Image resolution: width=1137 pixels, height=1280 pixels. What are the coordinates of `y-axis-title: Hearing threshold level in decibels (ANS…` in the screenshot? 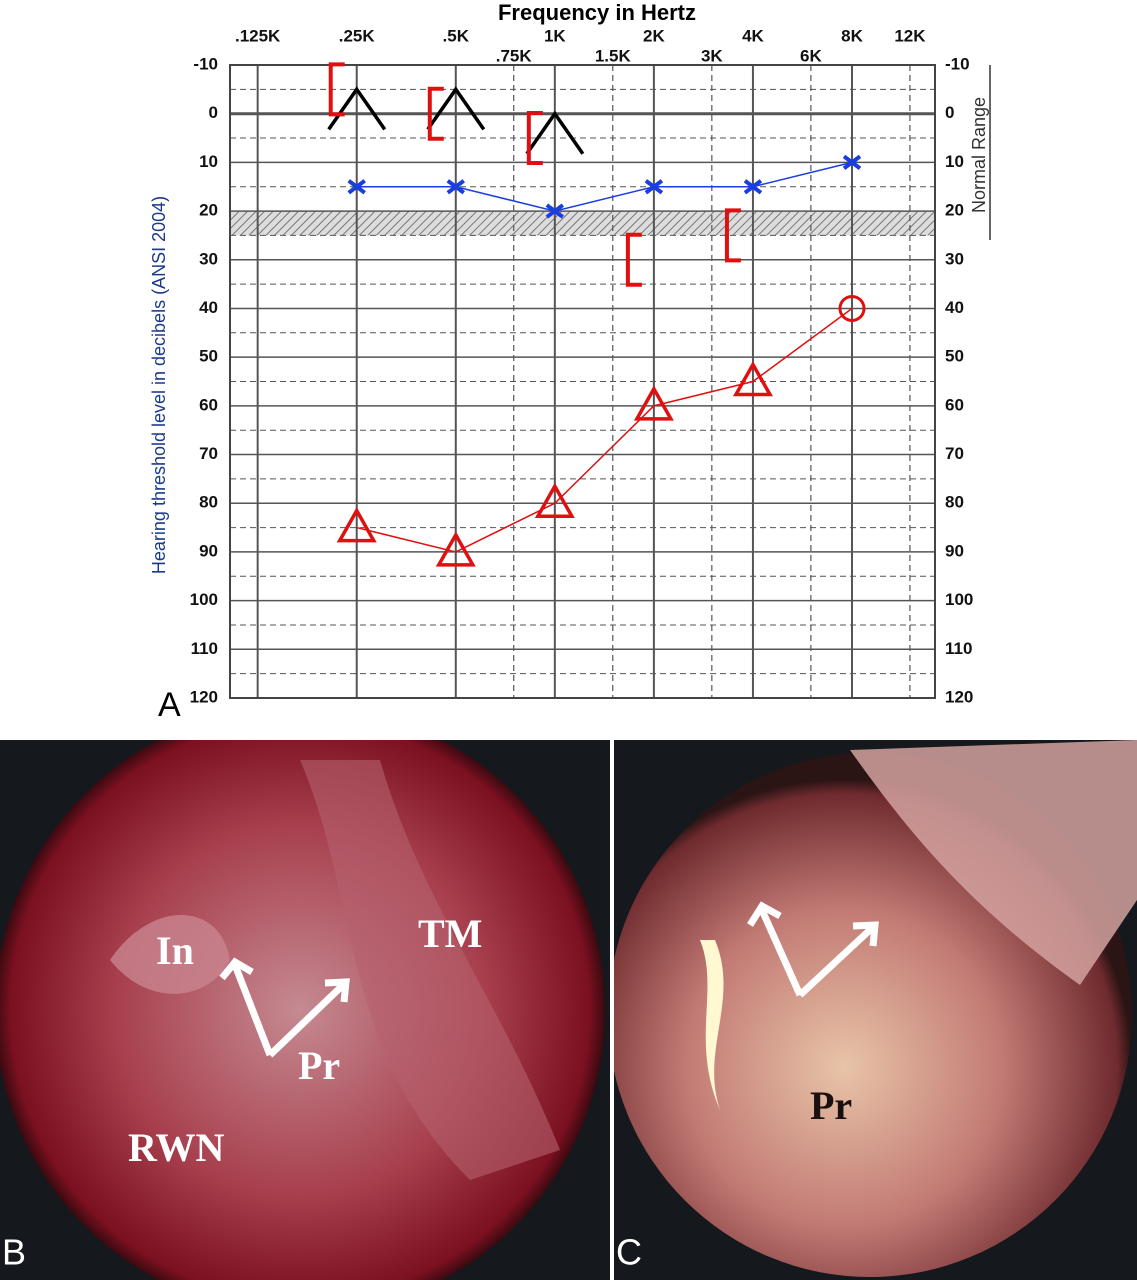 It's located at (159, 385).